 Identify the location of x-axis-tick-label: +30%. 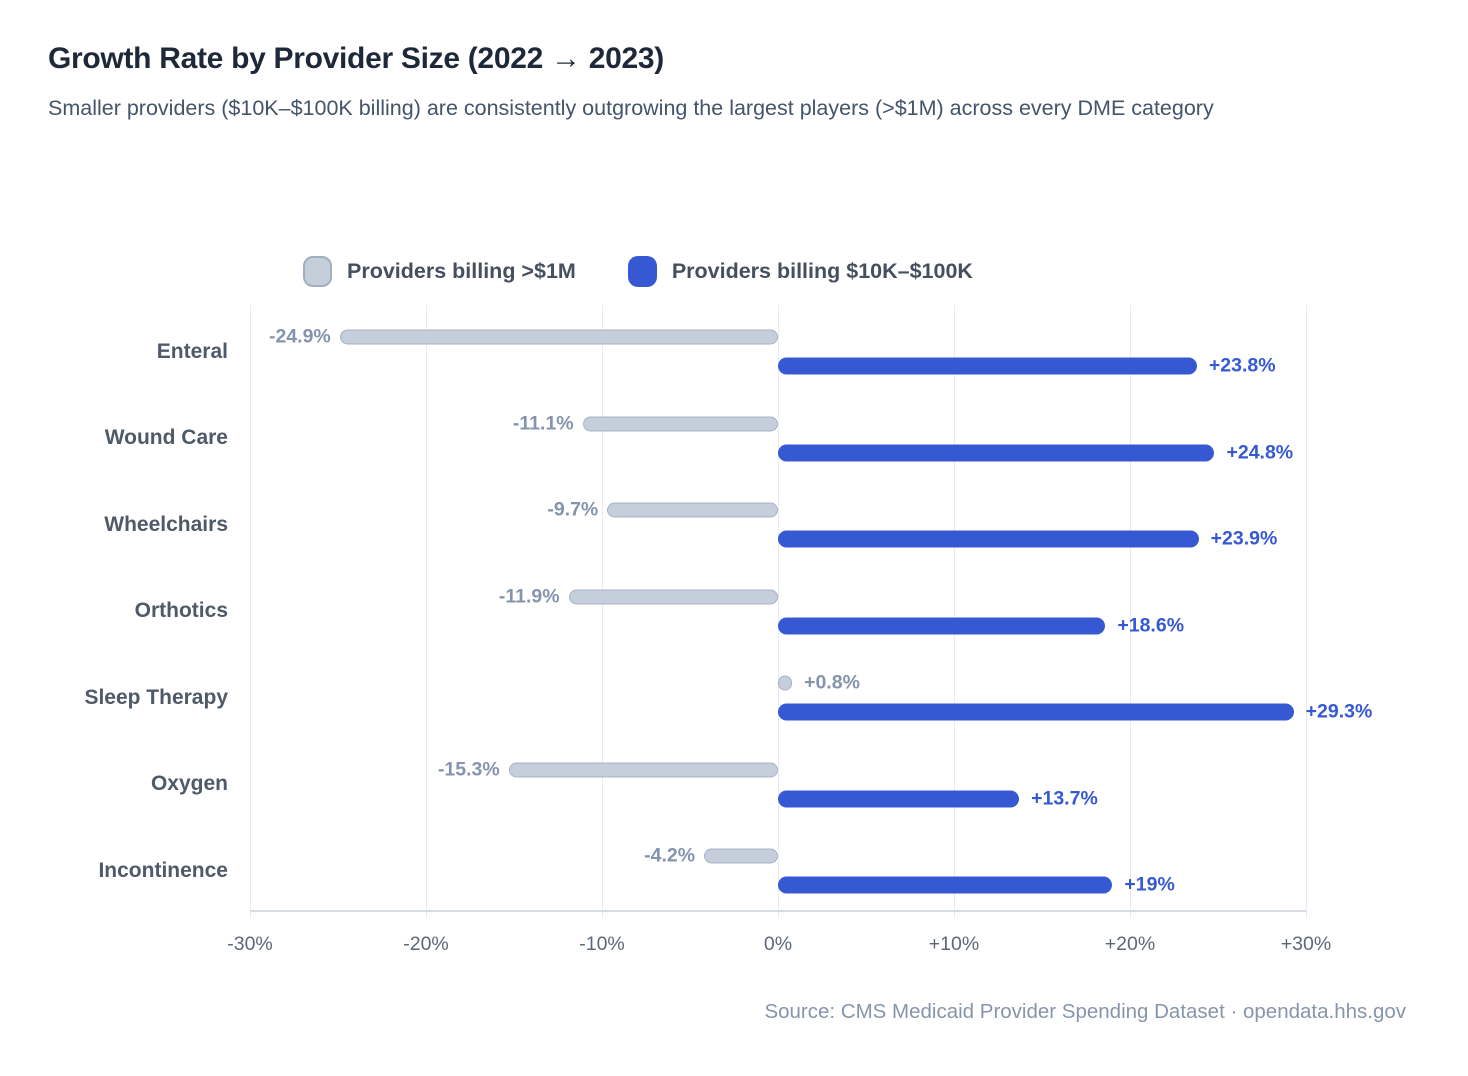
(1306, 944).